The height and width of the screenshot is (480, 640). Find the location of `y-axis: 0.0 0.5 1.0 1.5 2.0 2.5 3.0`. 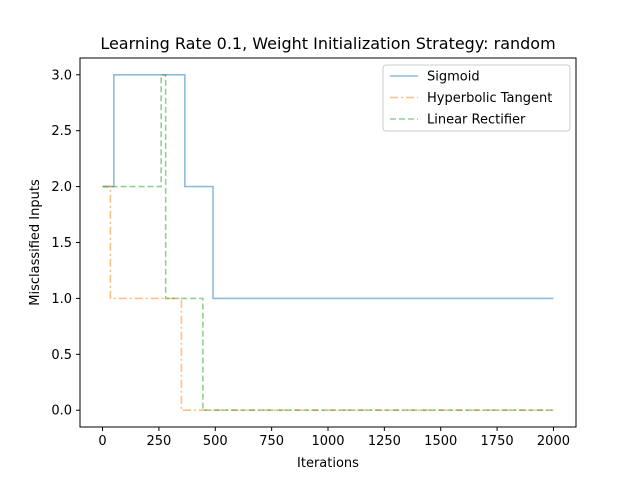

y-axis: 0.0 0.5 1.0 1.5 2.0 2.5 3.0 is located at coordinates (65, 243).